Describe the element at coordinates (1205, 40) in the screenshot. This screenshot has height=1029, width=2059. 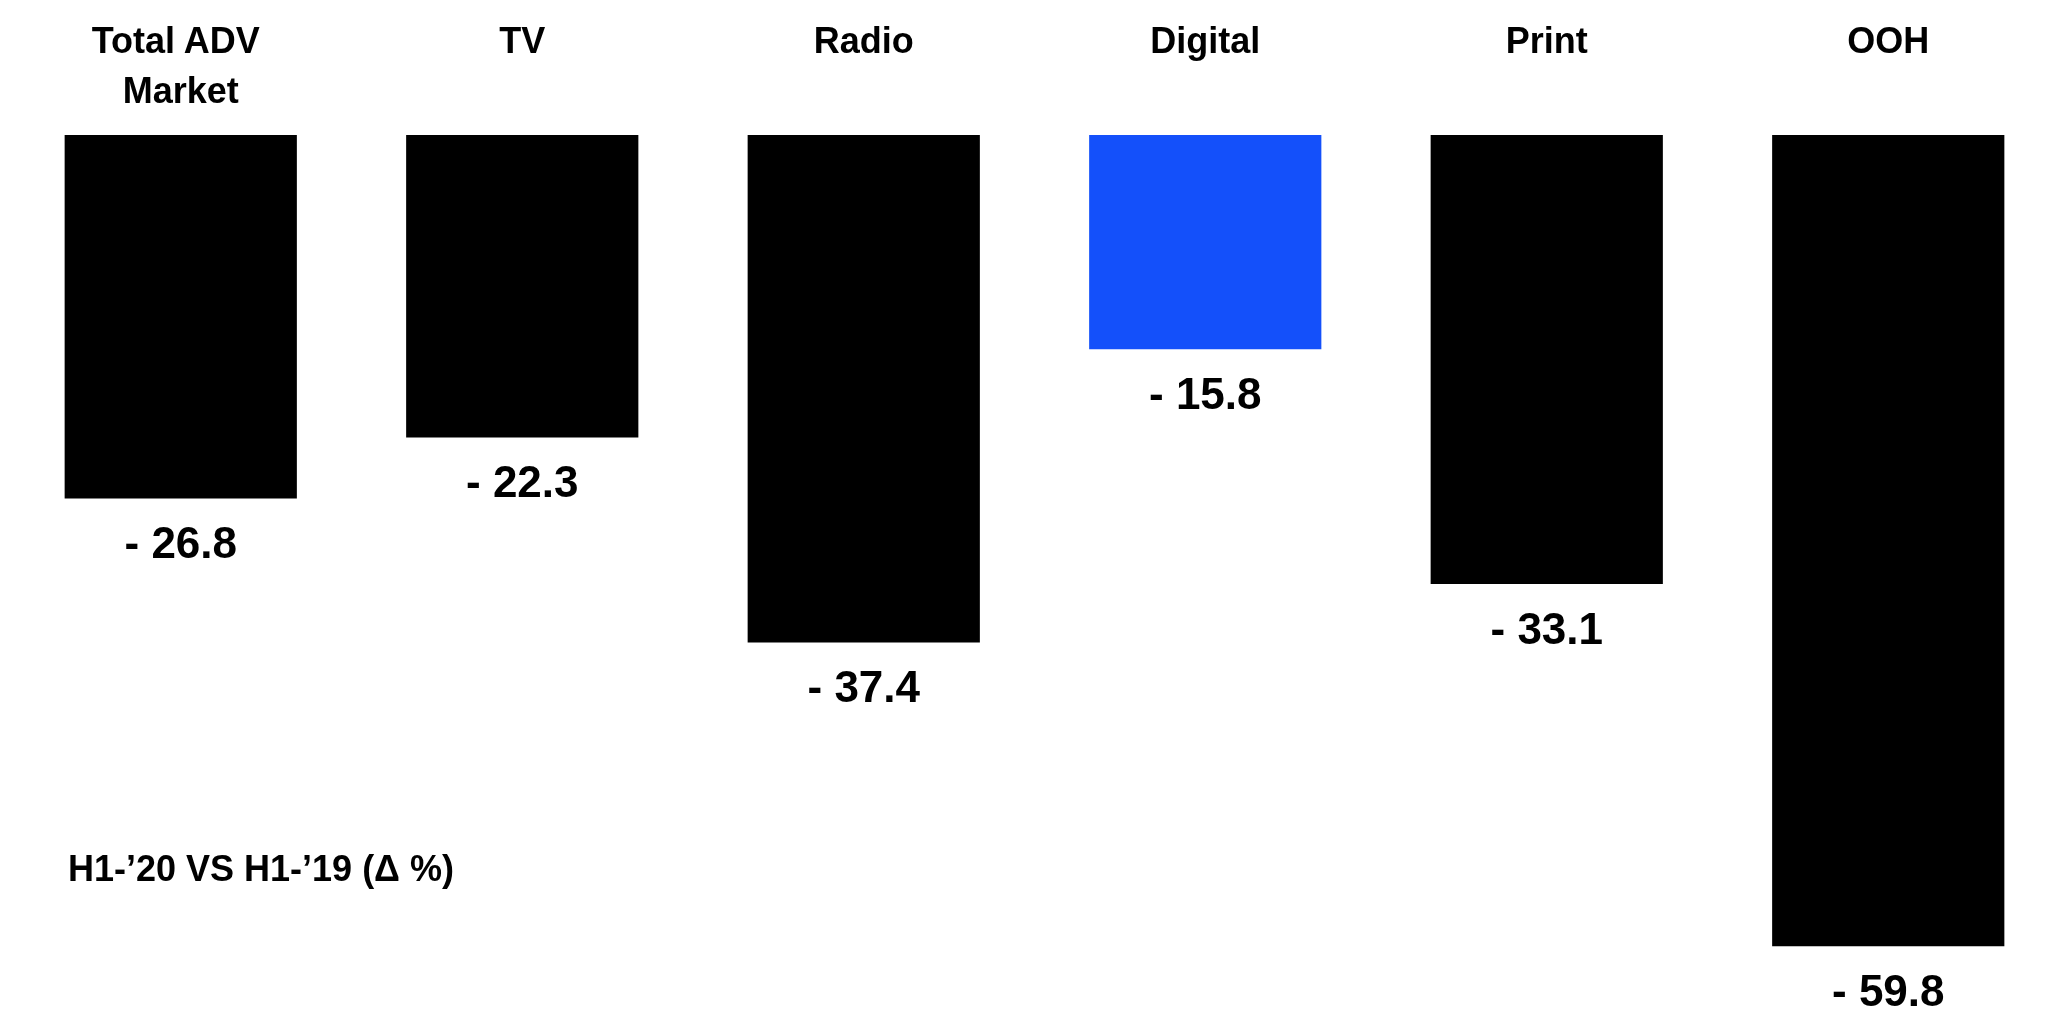
I see `x-tick-label: Digital` at that location.